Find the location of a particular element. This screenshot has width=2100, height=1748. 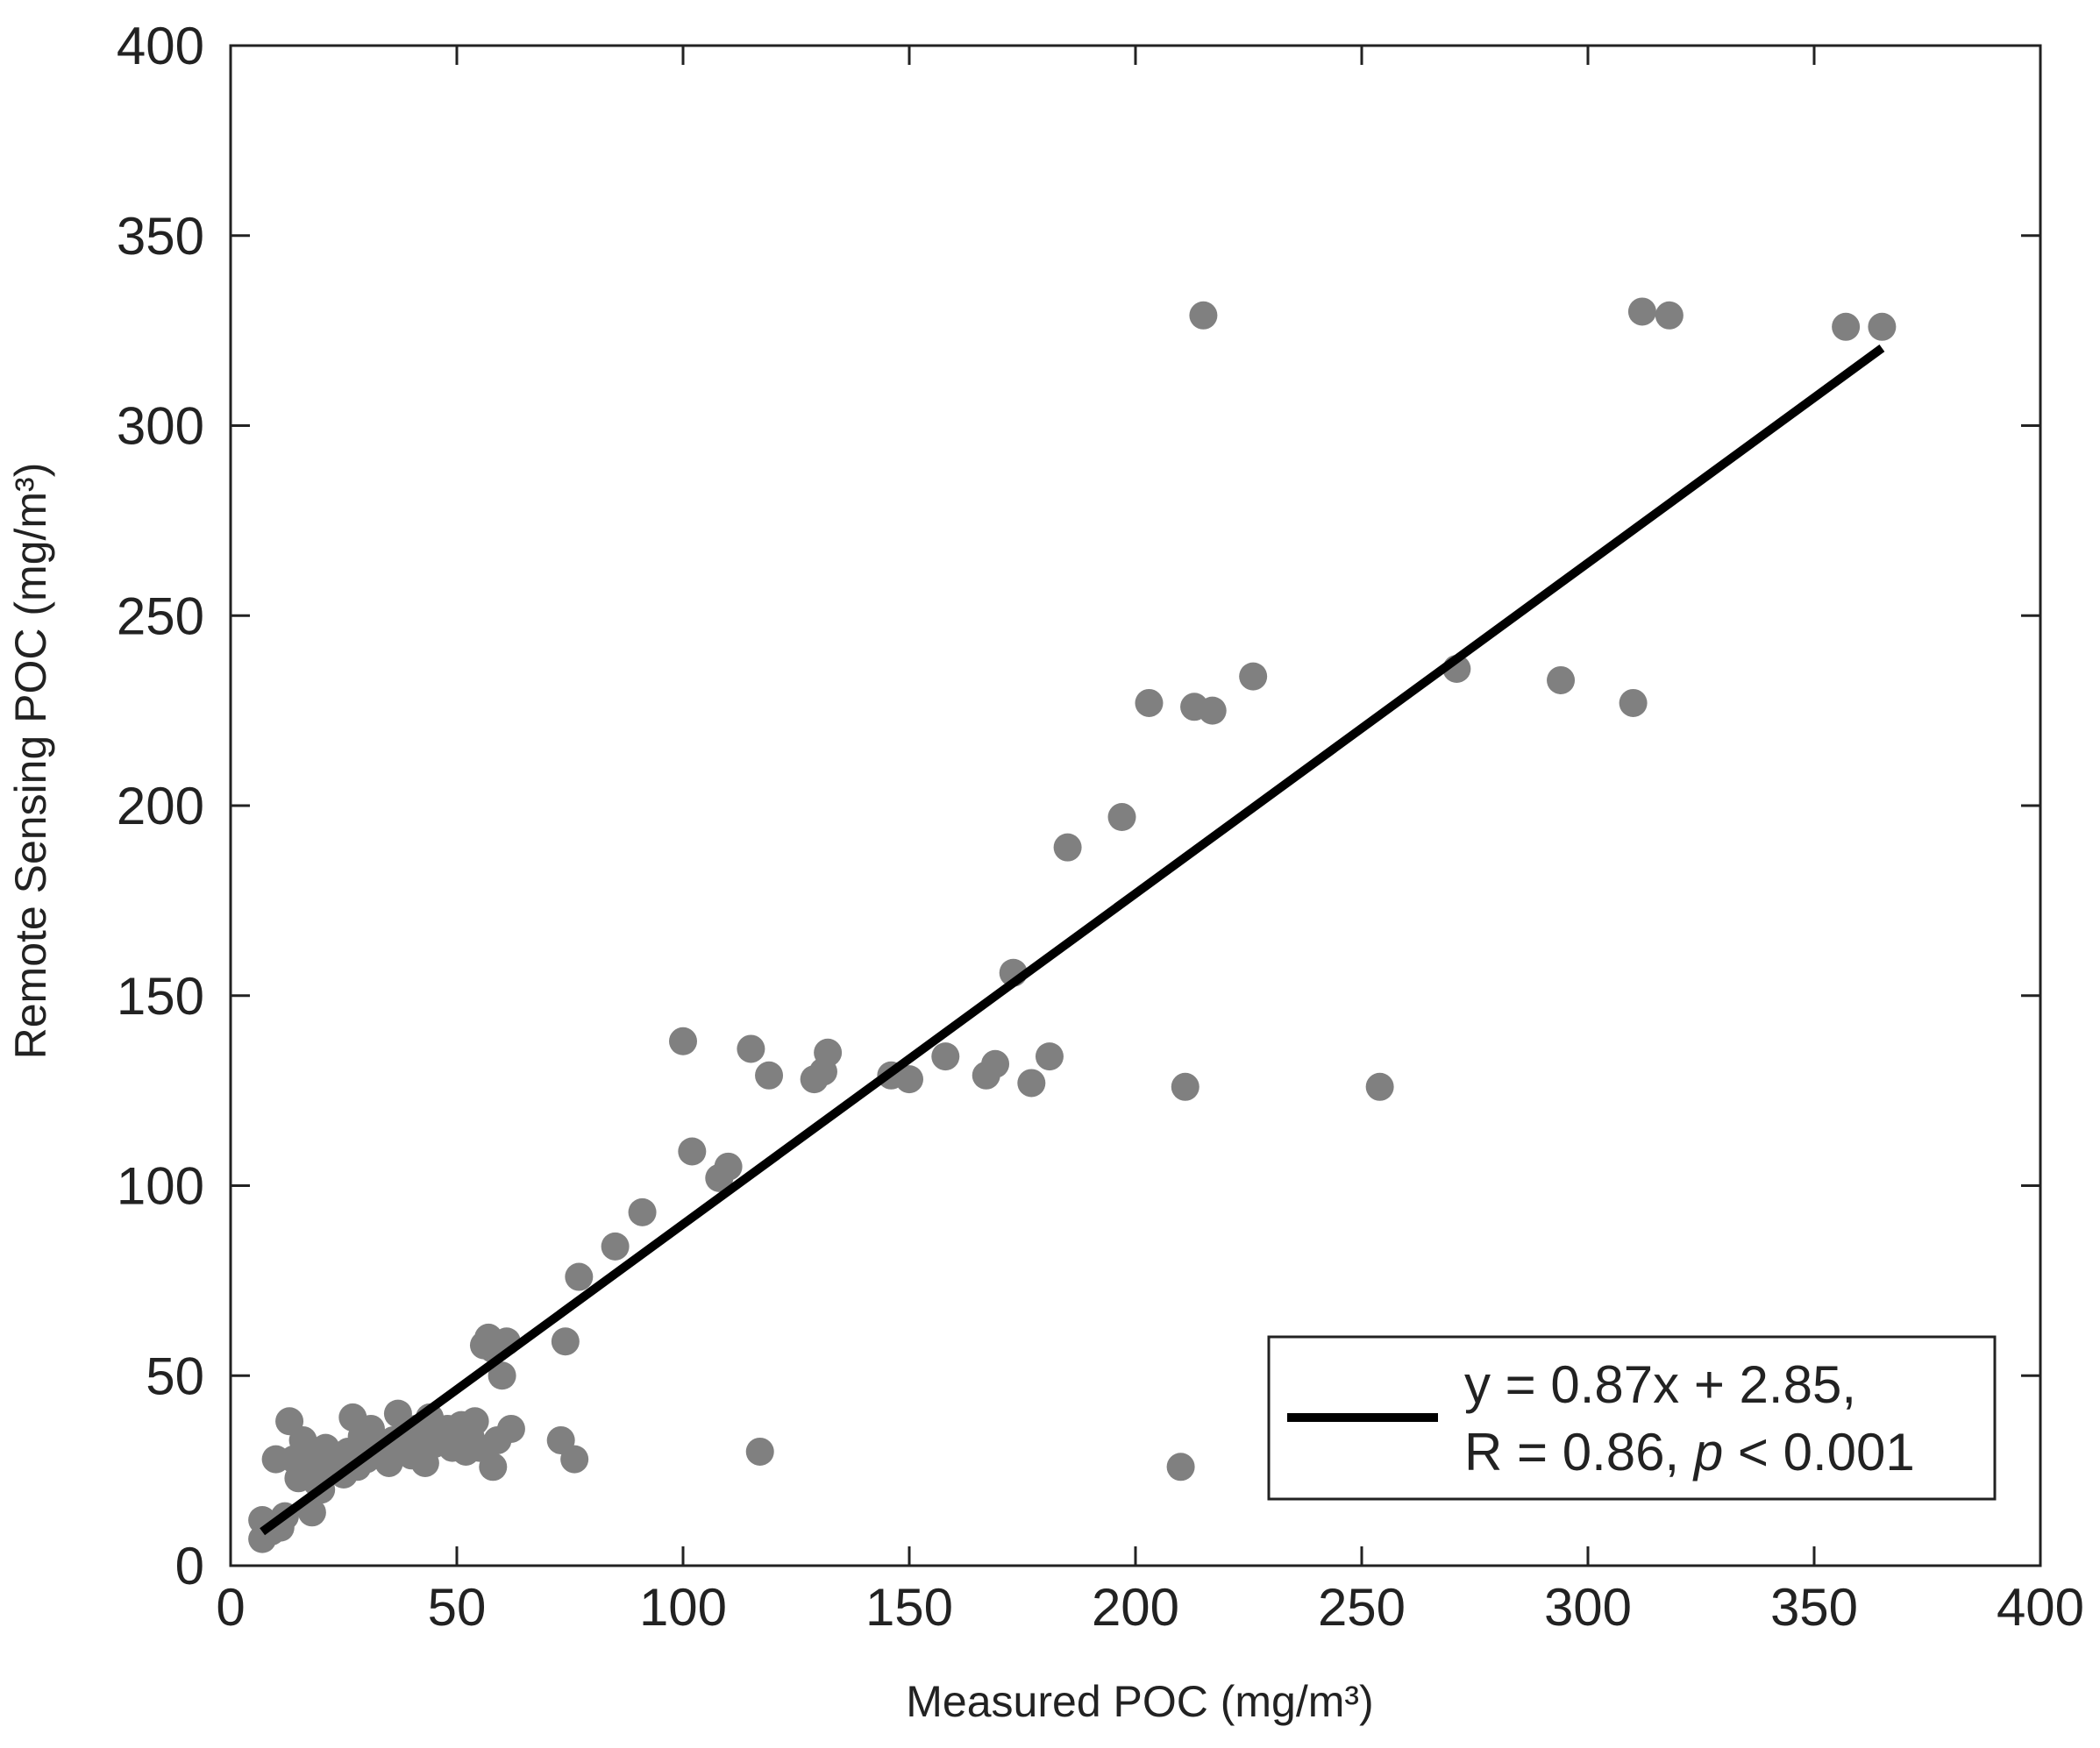

y-tick-label: 250 is located at coordinates (160, 615).